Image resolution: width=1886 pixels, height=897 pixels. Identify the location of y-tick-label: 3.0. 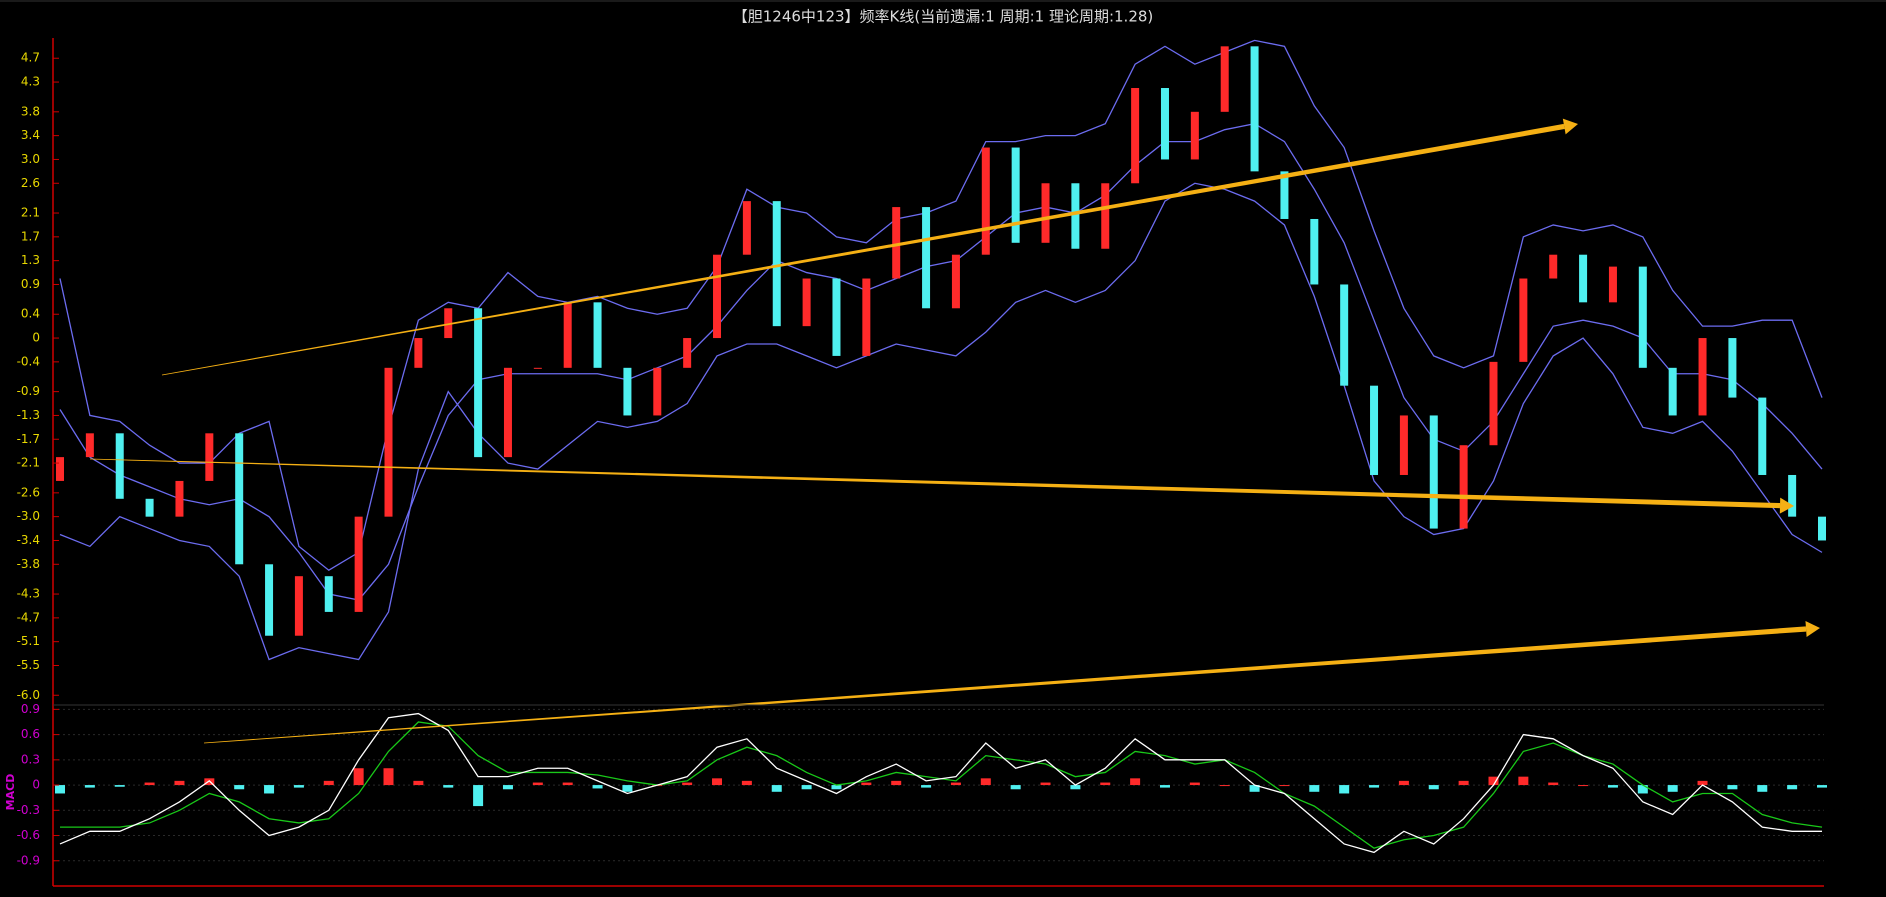
(30, 159).